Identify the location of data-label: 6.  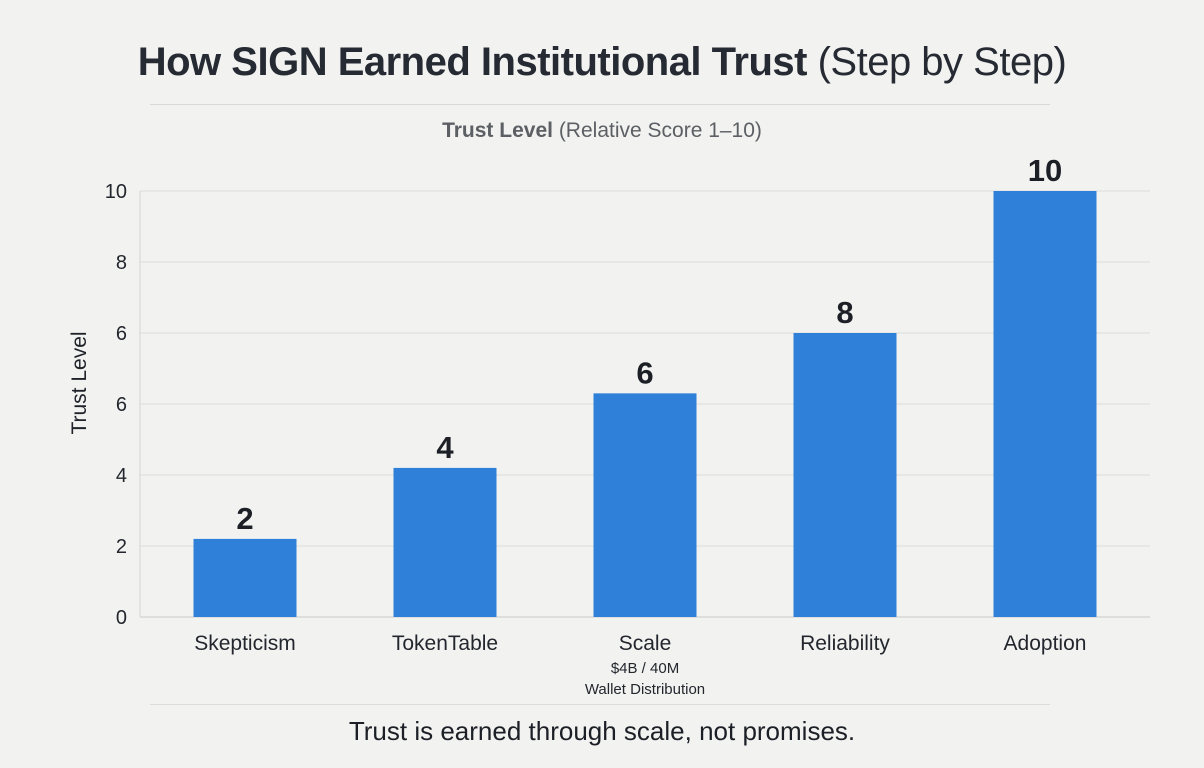
(644, 372).